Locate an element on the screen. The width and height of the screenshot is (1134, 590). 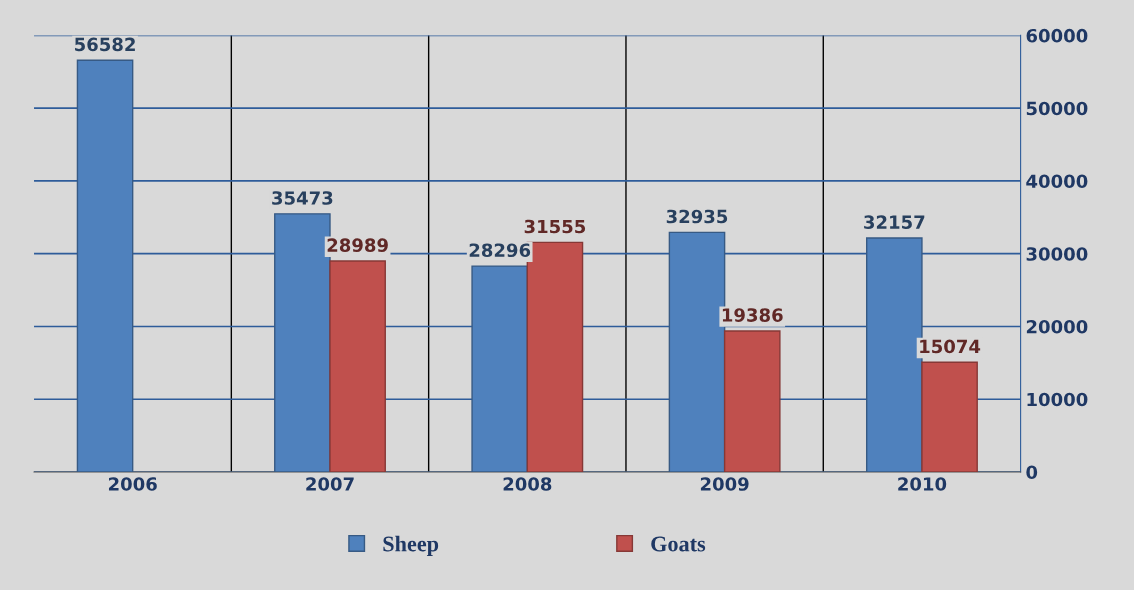
y-tick-label: 0 is located at coordinates (1032, 472).